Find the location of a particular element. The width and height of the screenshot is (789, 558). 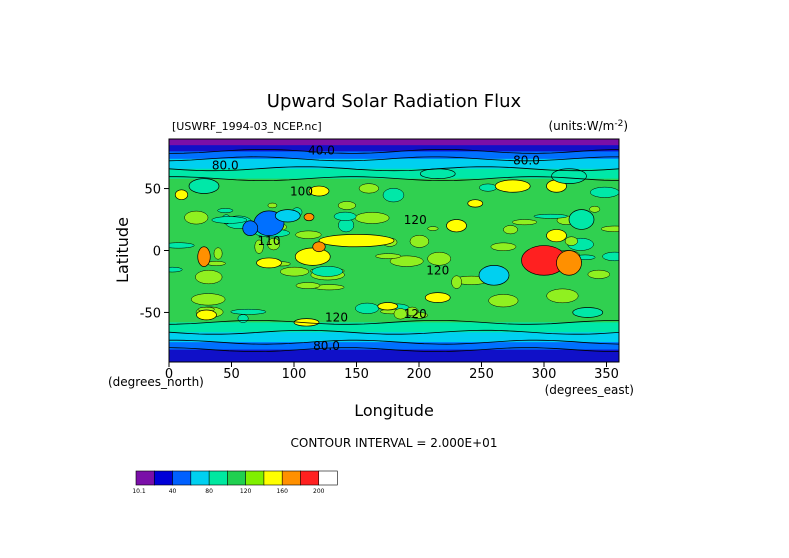

x-tick-label: 50 is located at coordinates (231, 374).